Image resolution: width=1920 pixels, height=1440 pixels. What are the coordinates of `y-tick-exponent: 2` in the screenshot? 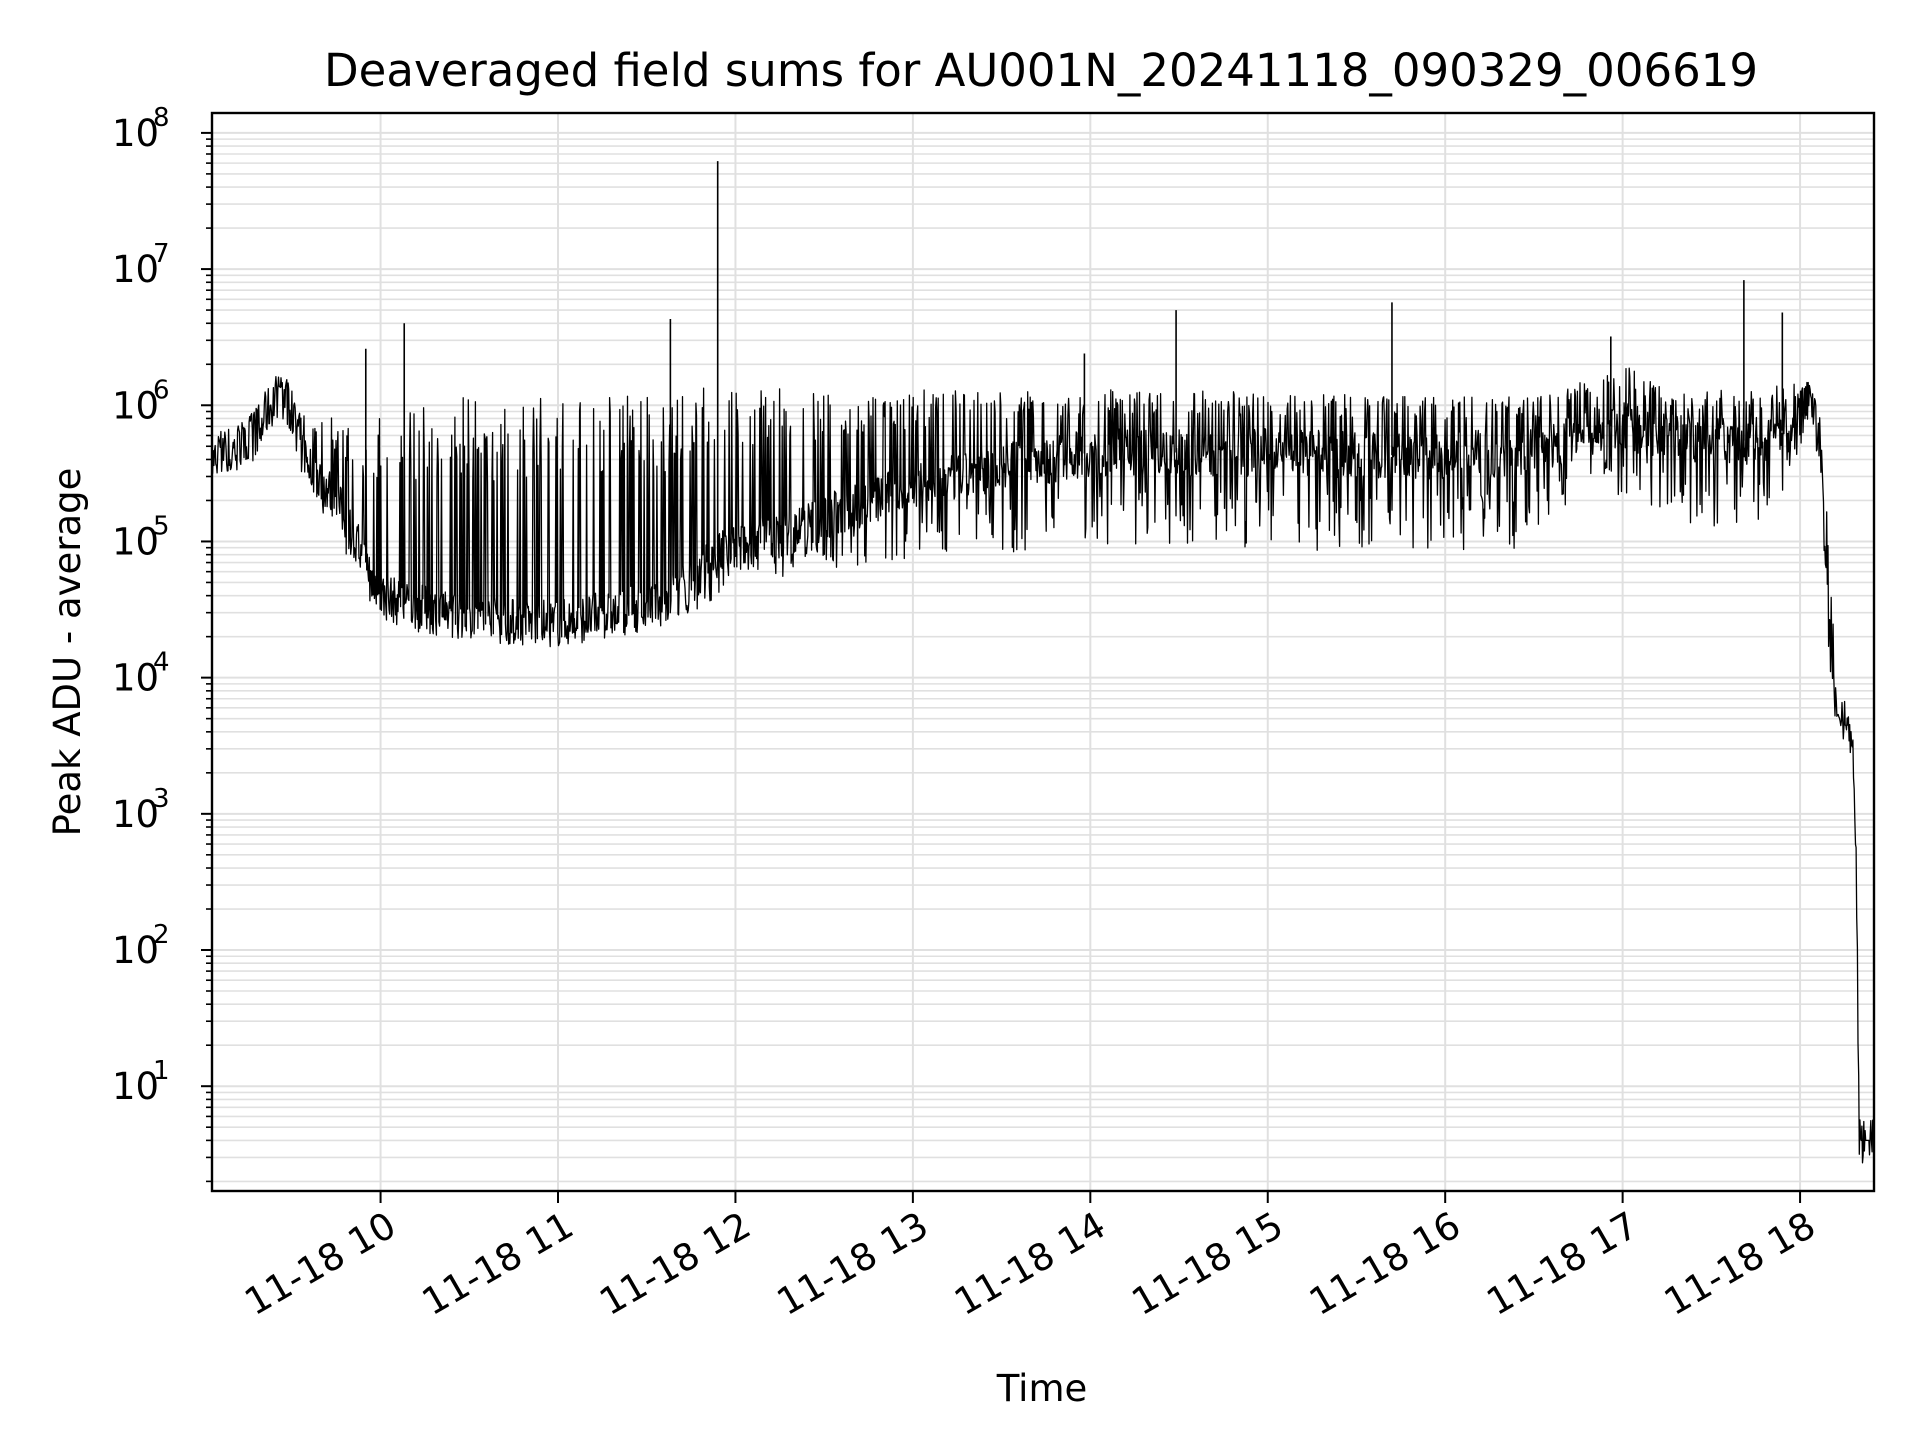 It's located at (161, 935).